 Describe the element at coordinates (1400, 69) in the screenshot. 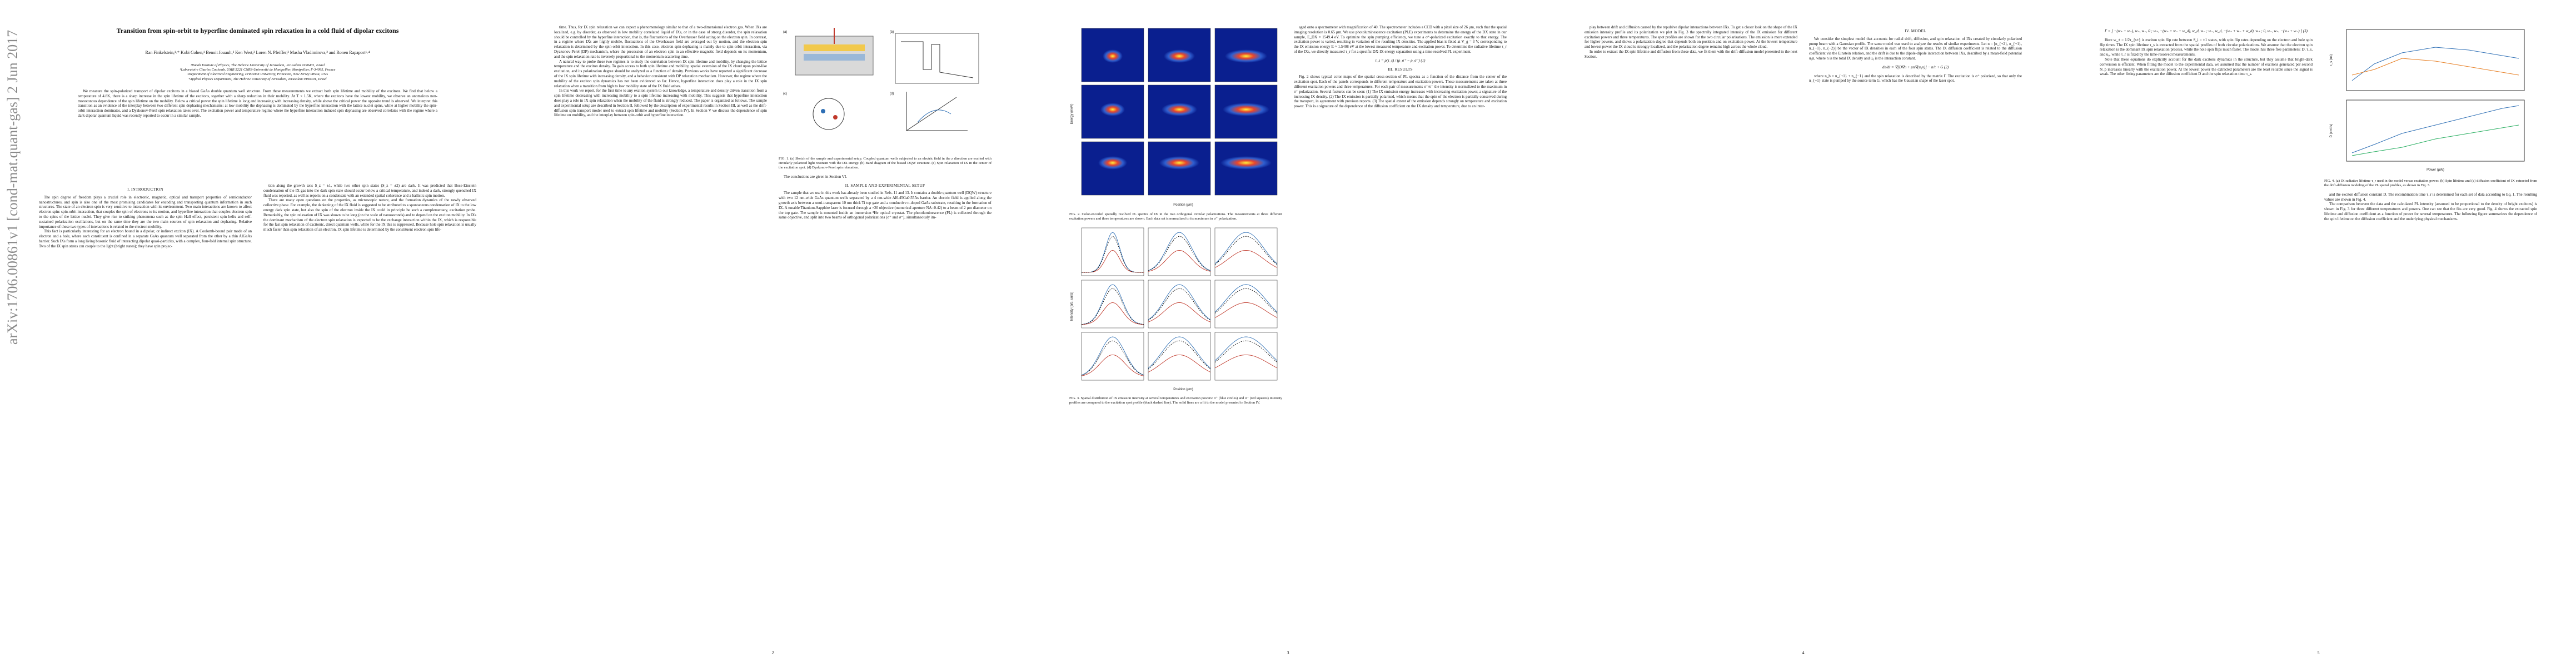

I see `heading: III. RESULTS` at that location.